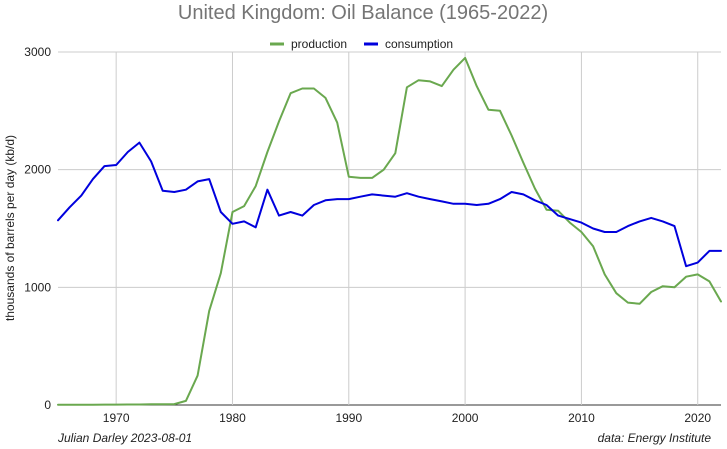  Describe the element at coordinates (10, 228) in the screenshot. I see `y-axis-label: thousands of barrels per day (kb/d)` at that location.